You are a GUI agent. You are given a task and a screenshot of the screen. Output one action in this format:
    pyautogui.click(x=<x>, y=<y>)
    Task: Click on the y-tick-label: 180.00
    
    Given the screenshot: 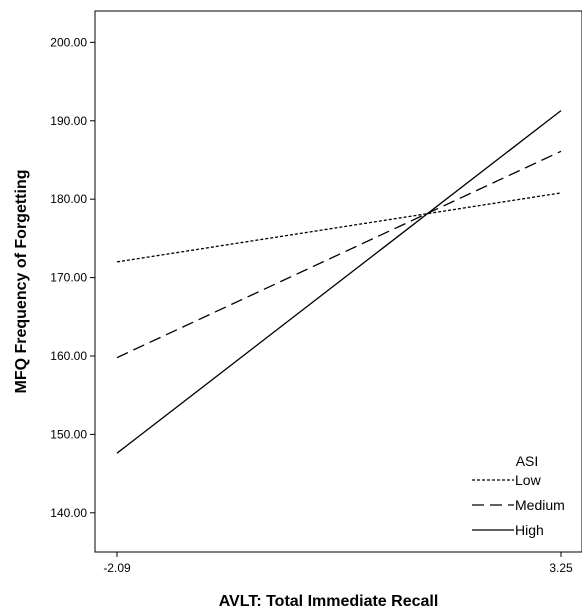 What is the action you would take?
    pyautogui.click(x=68, y=199)
    